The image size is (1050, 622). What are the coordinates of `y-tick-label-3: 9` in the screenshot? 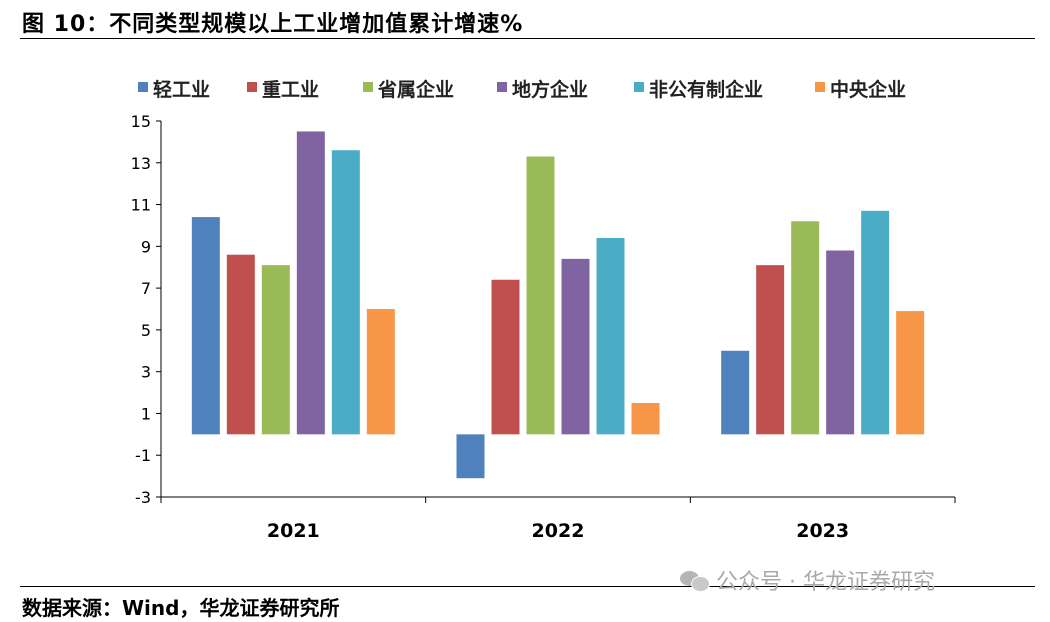 It's located at (146, 246).